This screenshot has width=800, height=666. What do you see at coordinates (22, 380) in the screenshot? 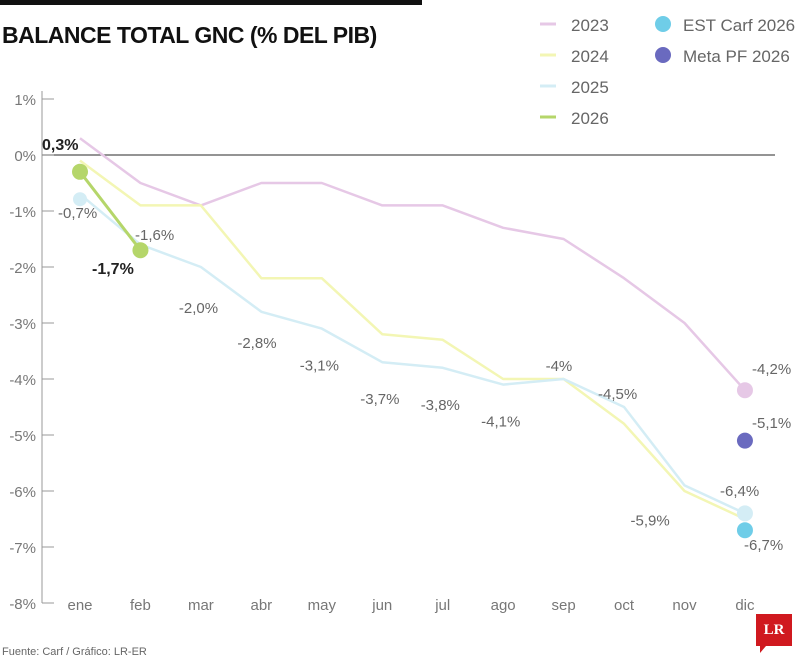
I see `y-tick-label: -4%` at bounding box center [22, 380].